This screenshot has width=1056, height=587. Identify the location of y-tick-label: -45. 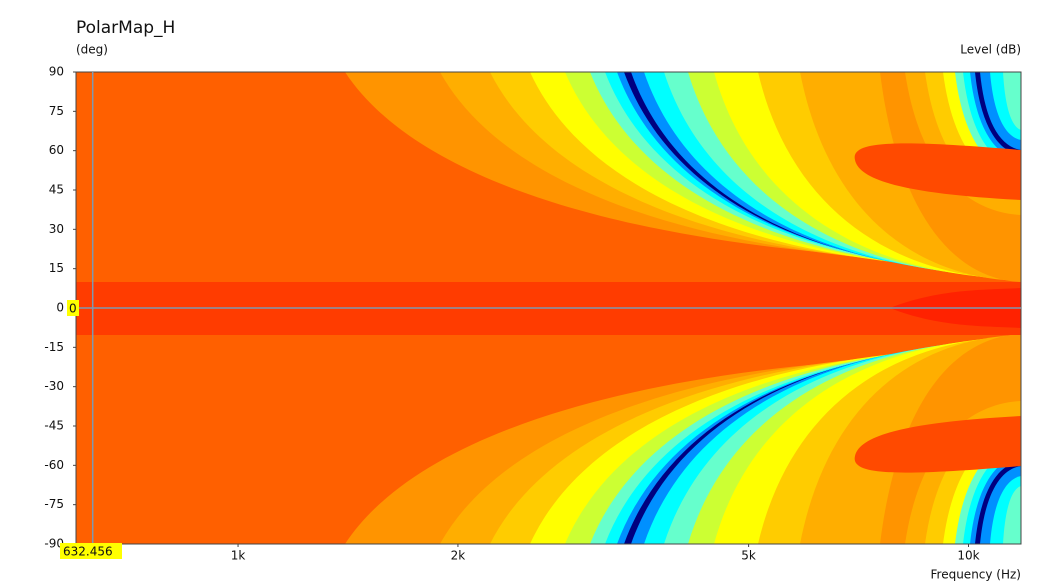
(54, 426).